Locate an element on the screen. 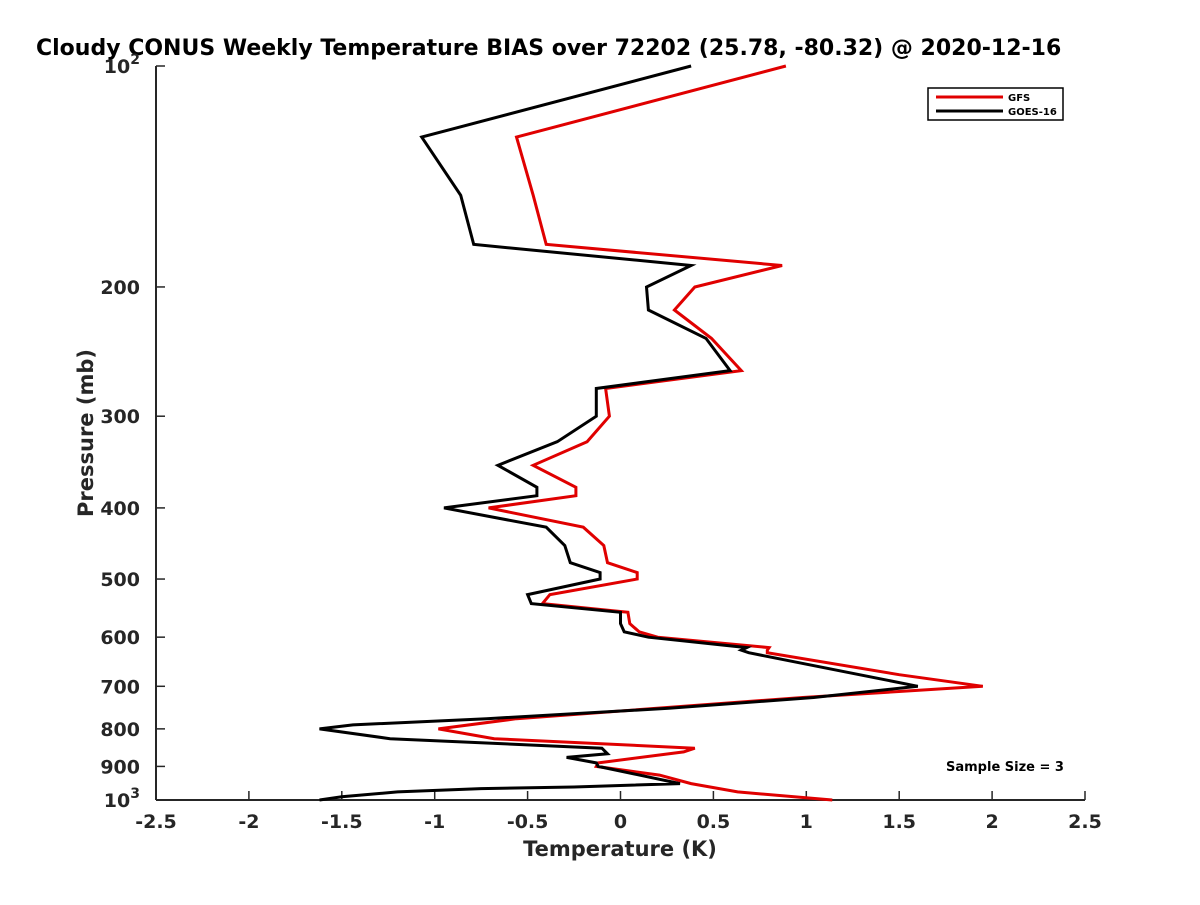 This screenshot has height=905, width=1200. x-tick-label: 0 is located at coordinates (620, 822).